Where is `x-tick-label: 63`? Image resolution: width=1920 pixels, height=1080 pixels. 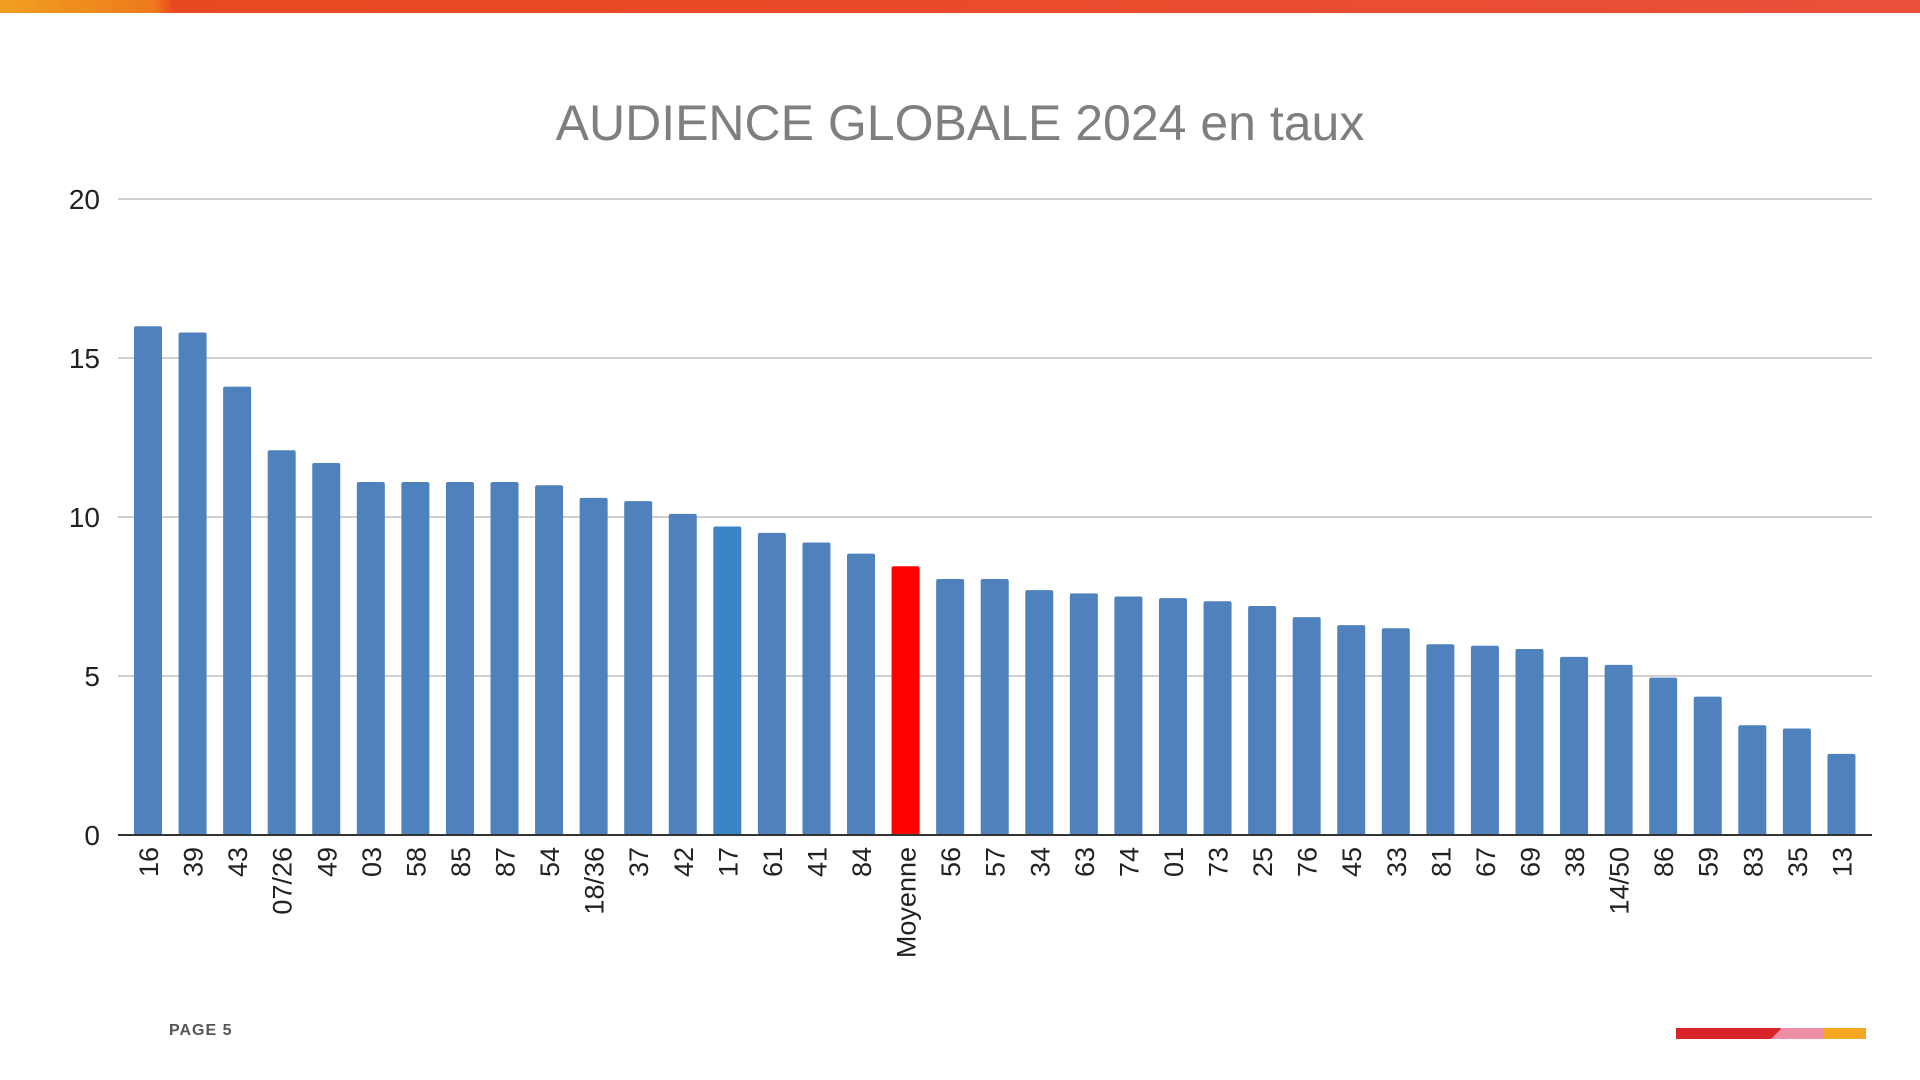 x-tick-label: 63 is located at coordinates (1085, 862).